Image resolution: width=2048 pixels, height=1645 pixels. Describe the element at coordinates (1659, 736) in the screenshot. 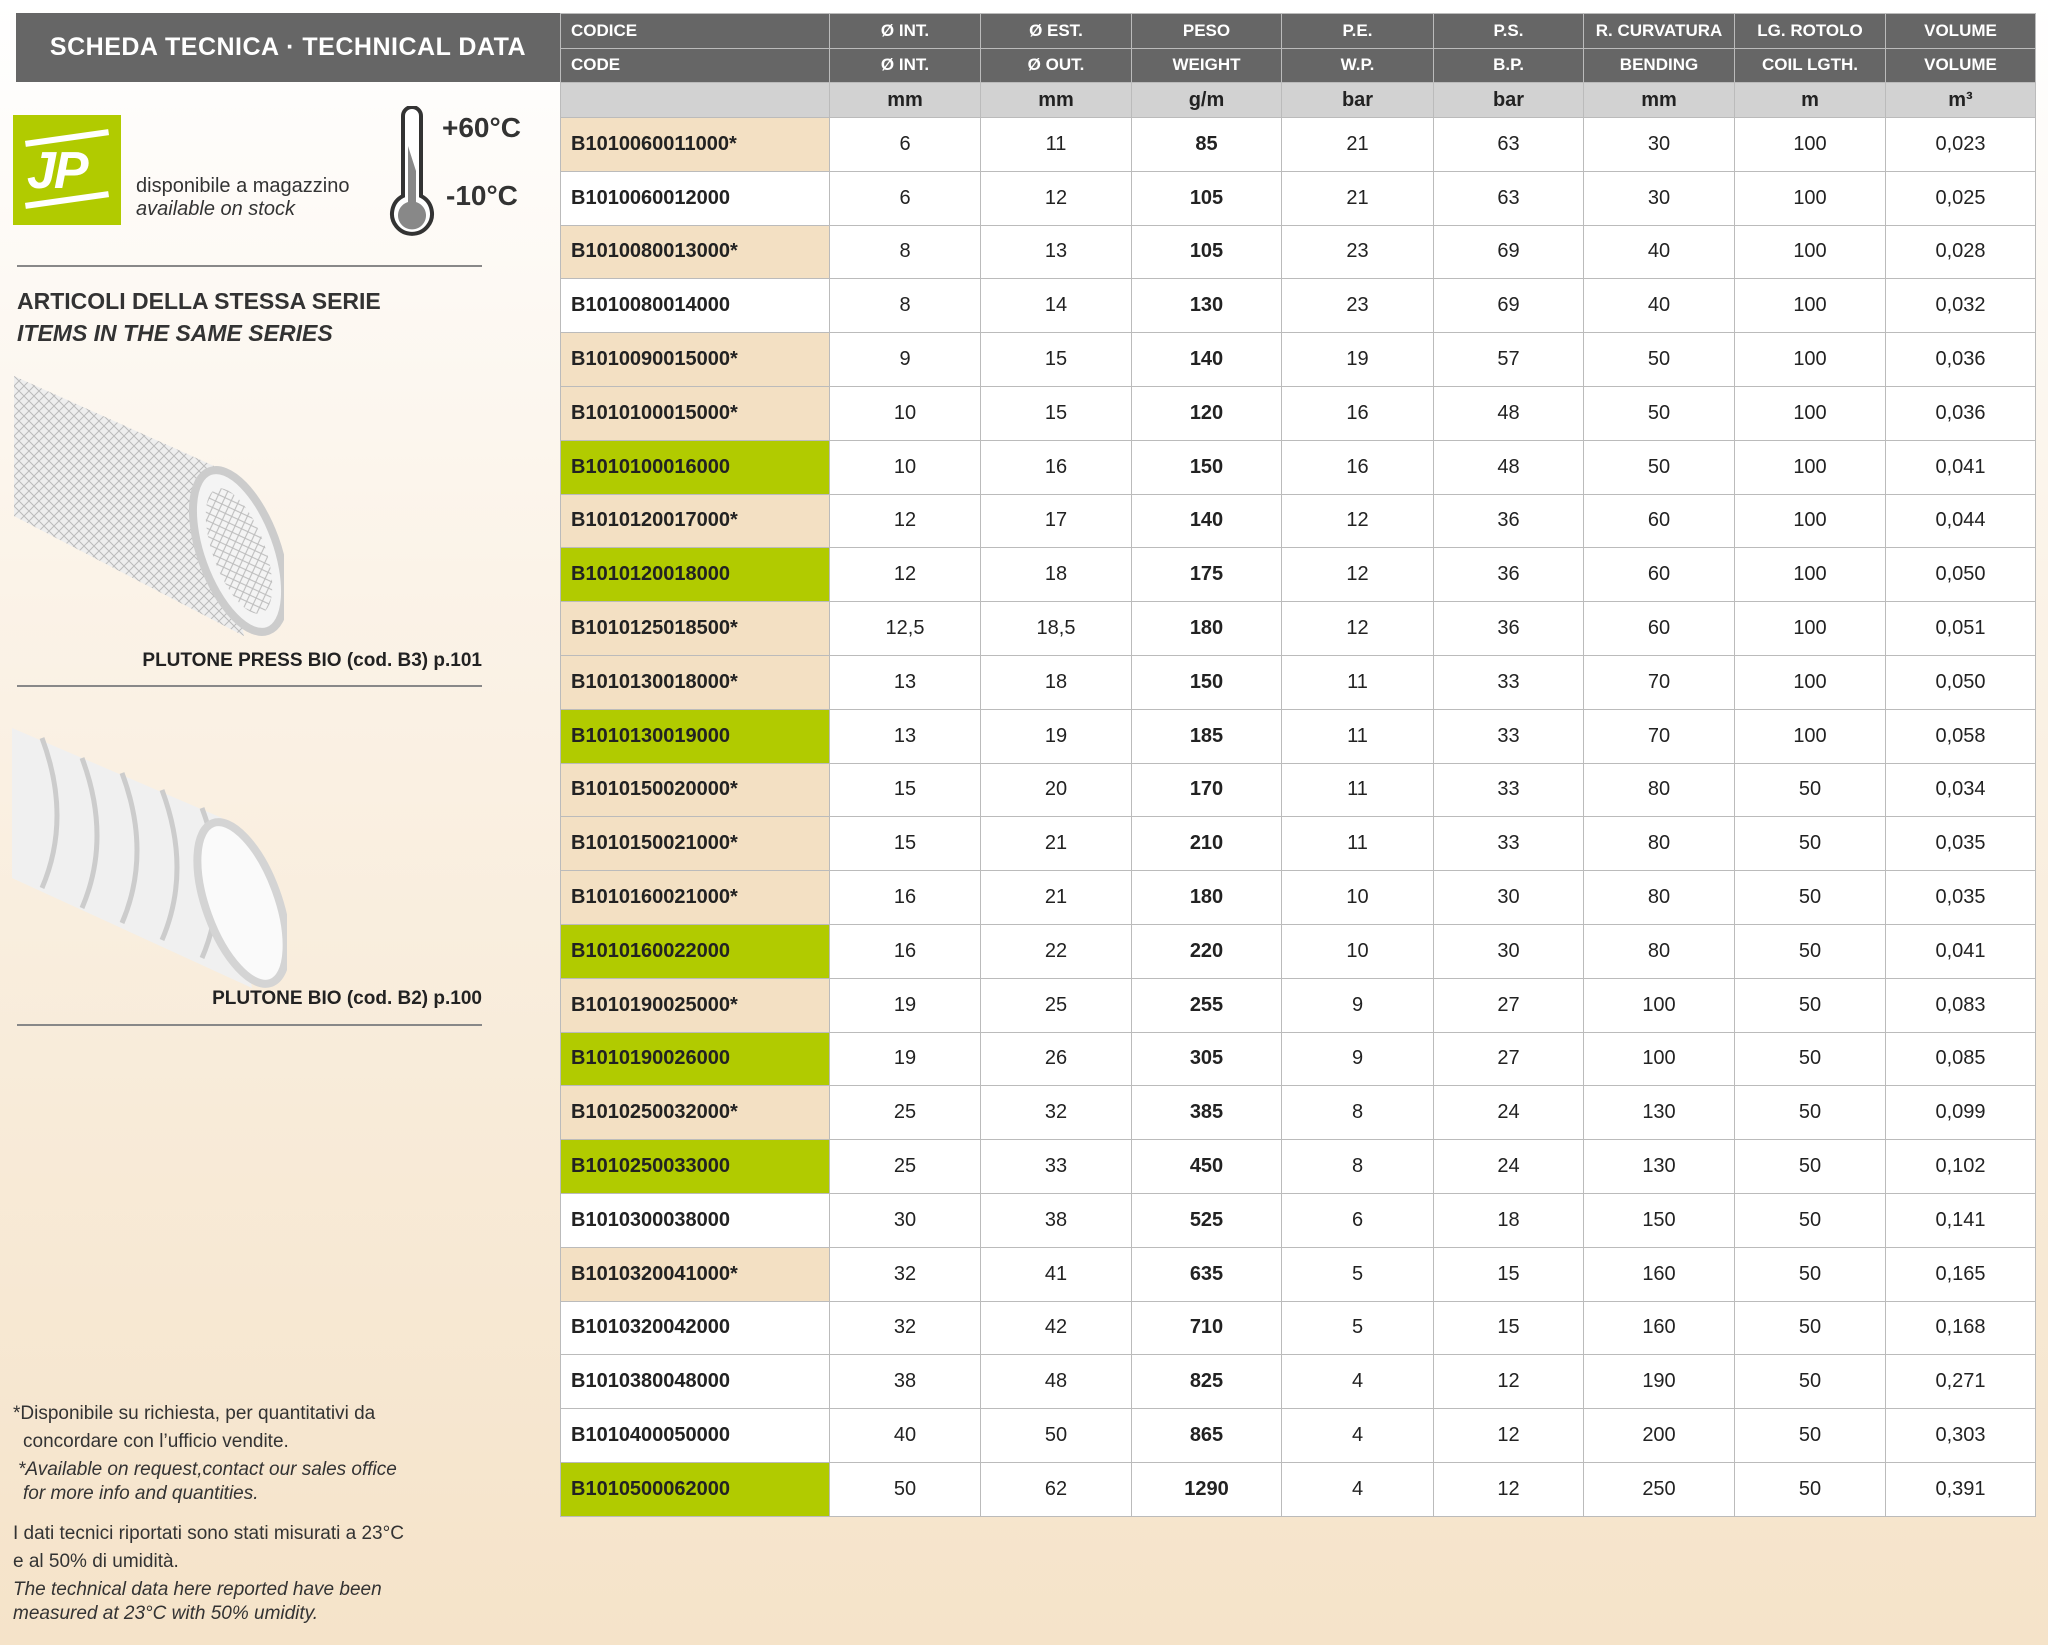

I see `cell-bending: 70` at that location.